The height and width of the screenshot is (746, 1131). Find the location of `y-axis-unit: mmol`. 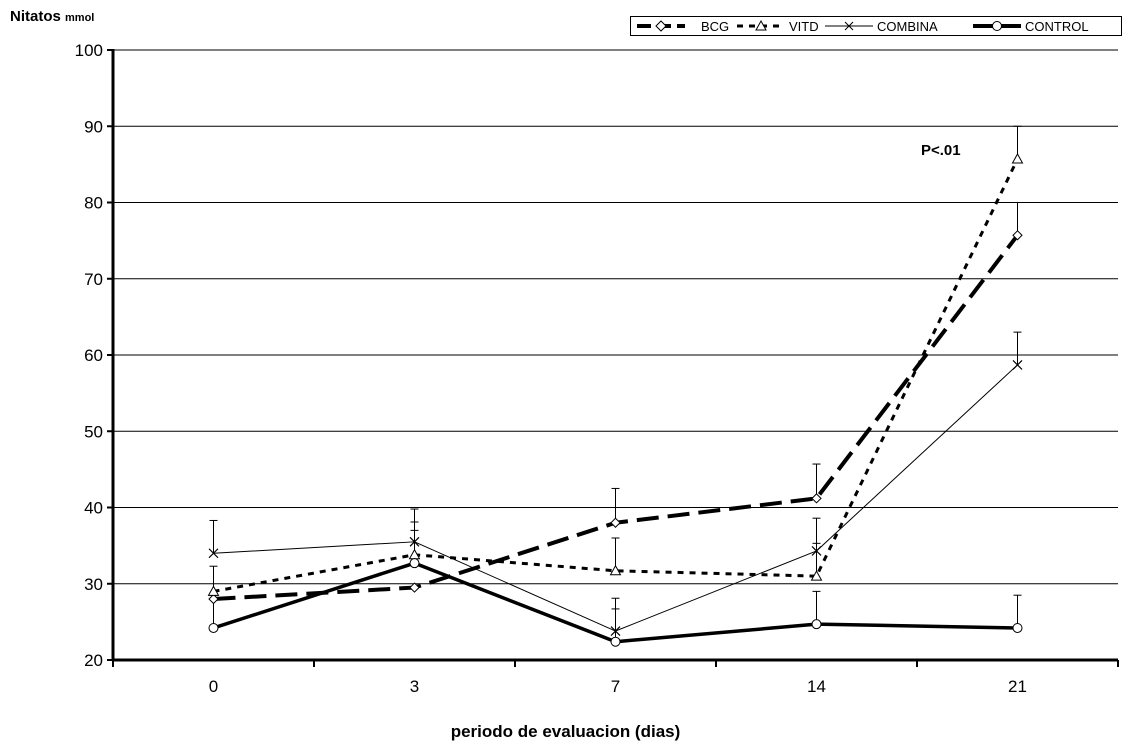

y-axis-unit: mmol is located at coordinates (80, 18).